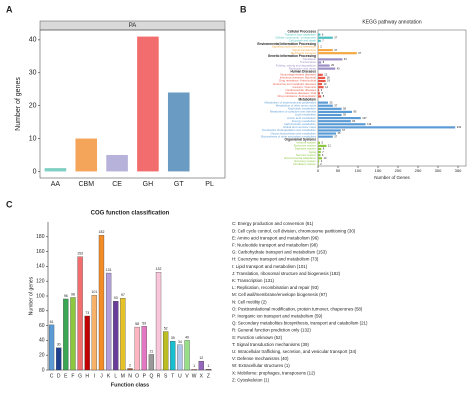 This screenshot has width=474, height=394. What do you see at coordinates (148, 184) in the screenshot?
I see `x-tick-label: GH` at bounding box center [148, 184].